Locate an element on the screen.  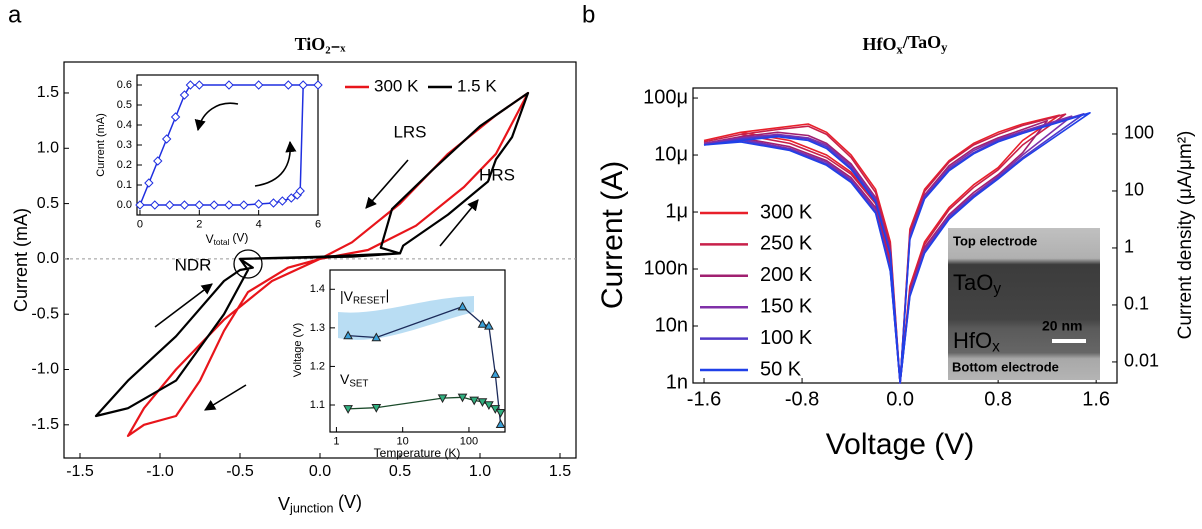
x-axis-label: Voltage (V) is located at coordinates (900, 444).